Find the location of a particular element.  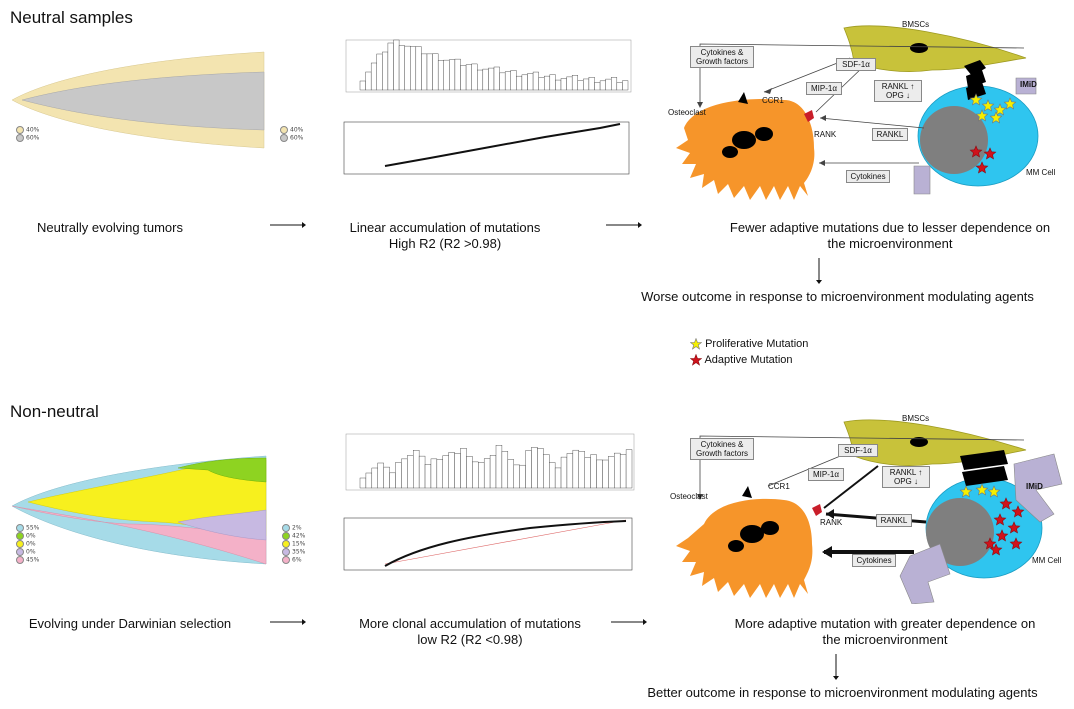

chevron-icon is located at coordinates (975, 80).